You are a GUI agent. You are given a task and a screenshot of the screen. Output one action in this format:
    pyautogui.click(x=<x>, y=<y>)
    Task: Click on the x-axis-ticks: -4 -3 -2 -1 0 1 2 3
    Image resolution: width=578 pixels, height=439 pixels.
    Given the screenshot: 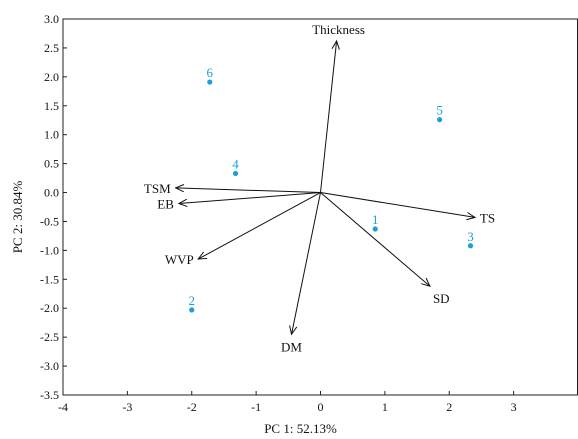 What is the action you would take?
    pyautogui.click(x=287, y=402)
    